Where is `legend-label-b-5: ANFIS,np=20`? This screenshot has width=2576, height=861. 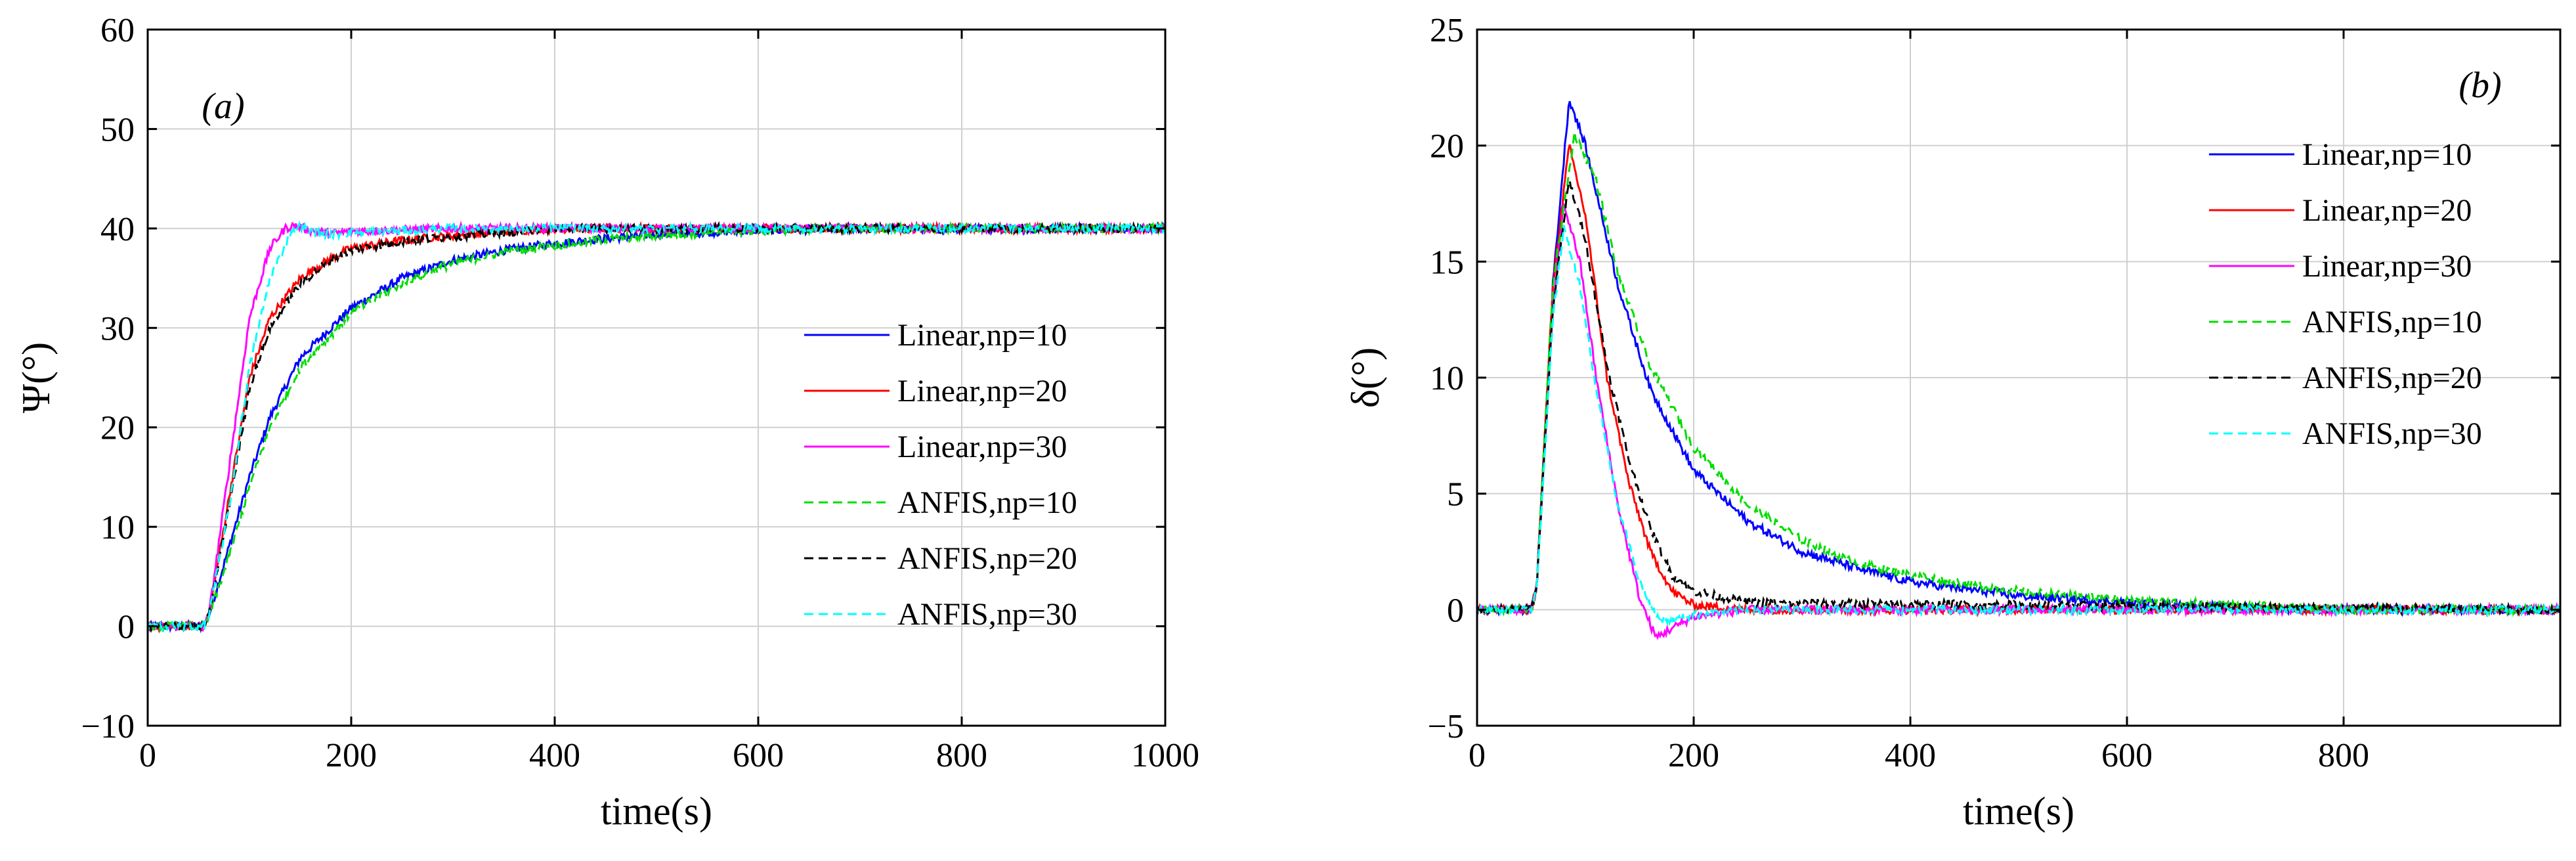 legend-label-b-5: ANFIS,np=20 is located at coordinates (2392, 378).